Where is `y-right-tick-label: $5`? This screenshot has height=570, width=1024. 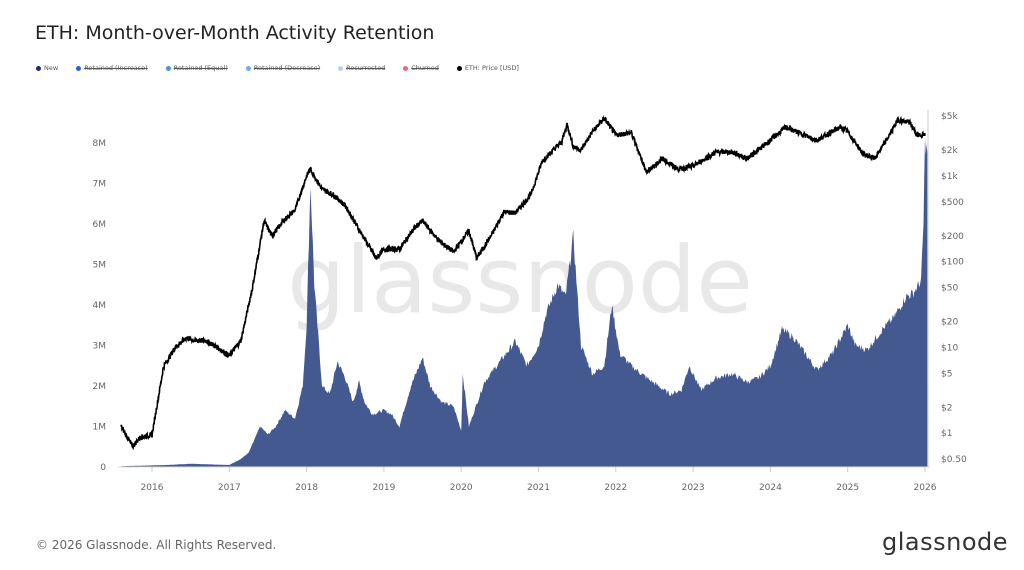
y-right-tick-label: $5 is located at coordinates (946, 374).